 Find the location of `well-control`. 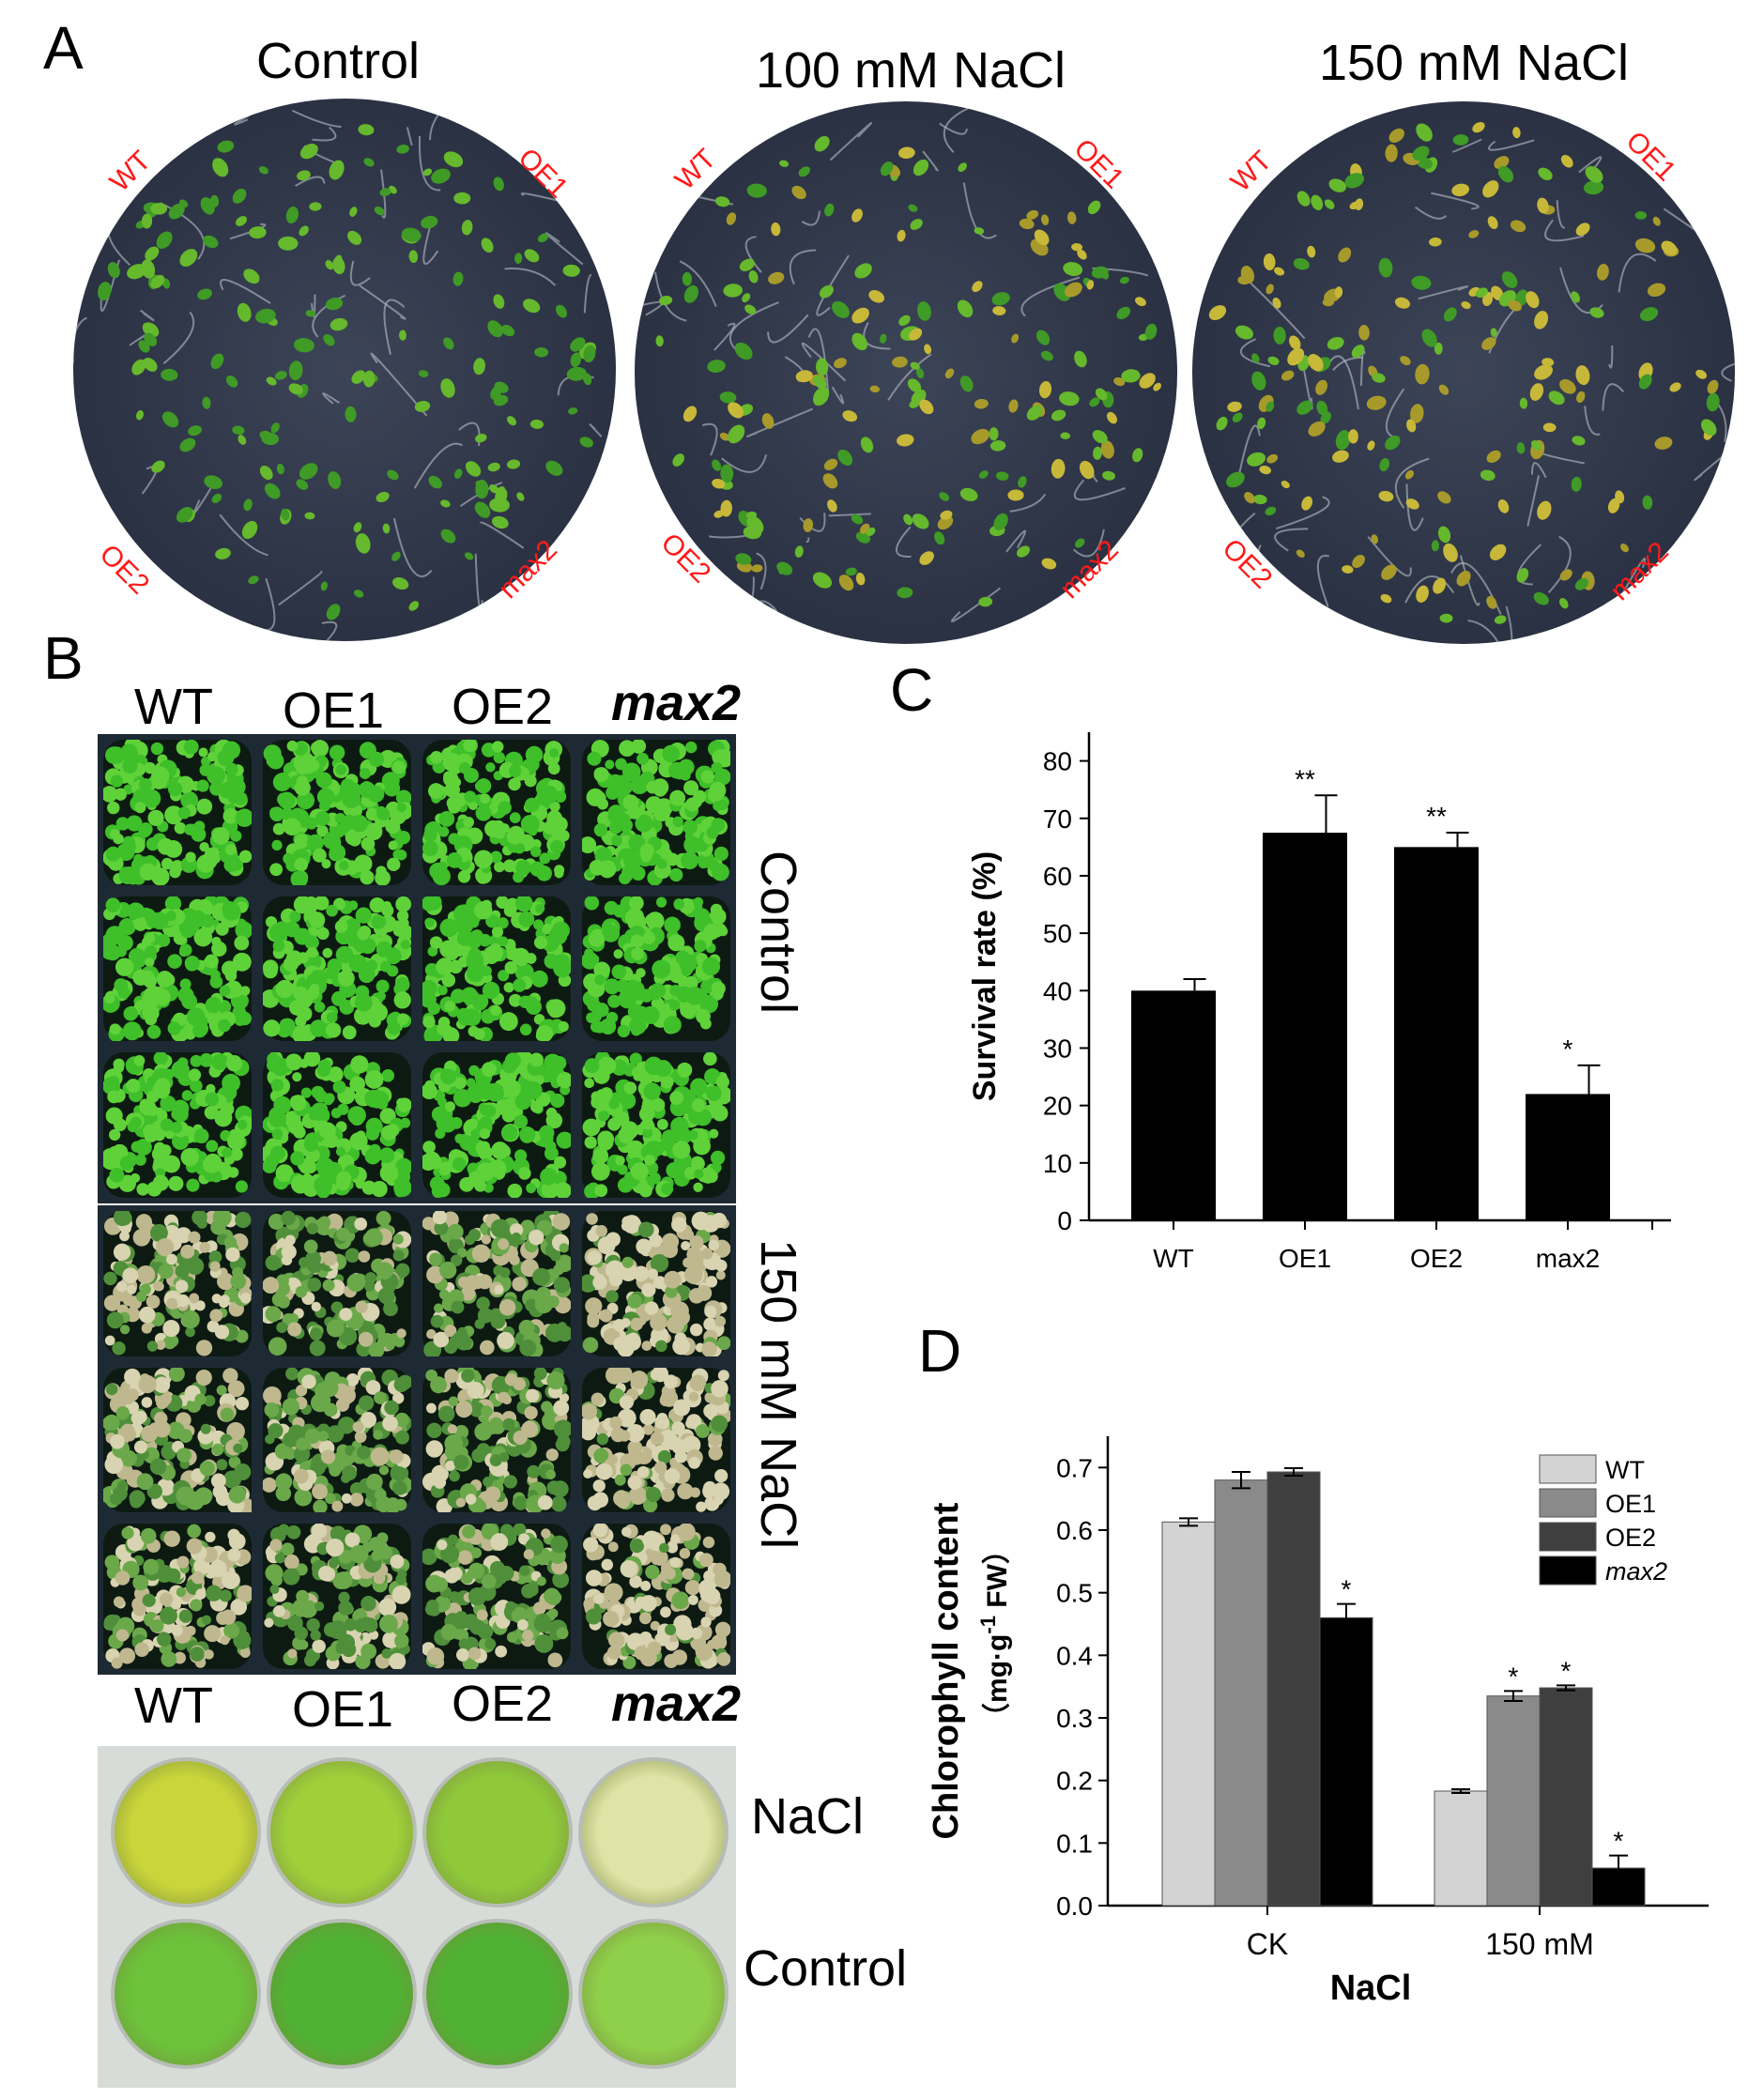

well-control is located at coordinates (498, 1994).